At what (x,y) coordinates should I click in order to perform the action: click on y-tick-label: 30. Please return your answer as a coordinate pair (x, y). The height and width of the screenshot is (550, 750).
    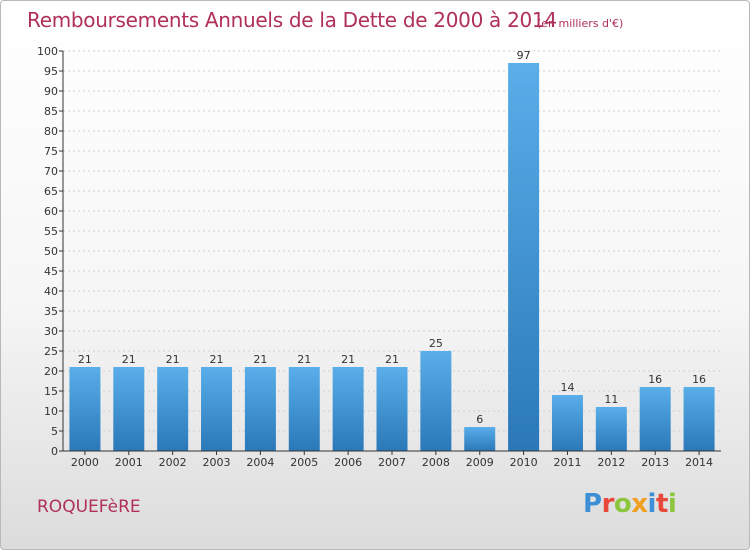
    Looking at the image, I should click on (51, 331).